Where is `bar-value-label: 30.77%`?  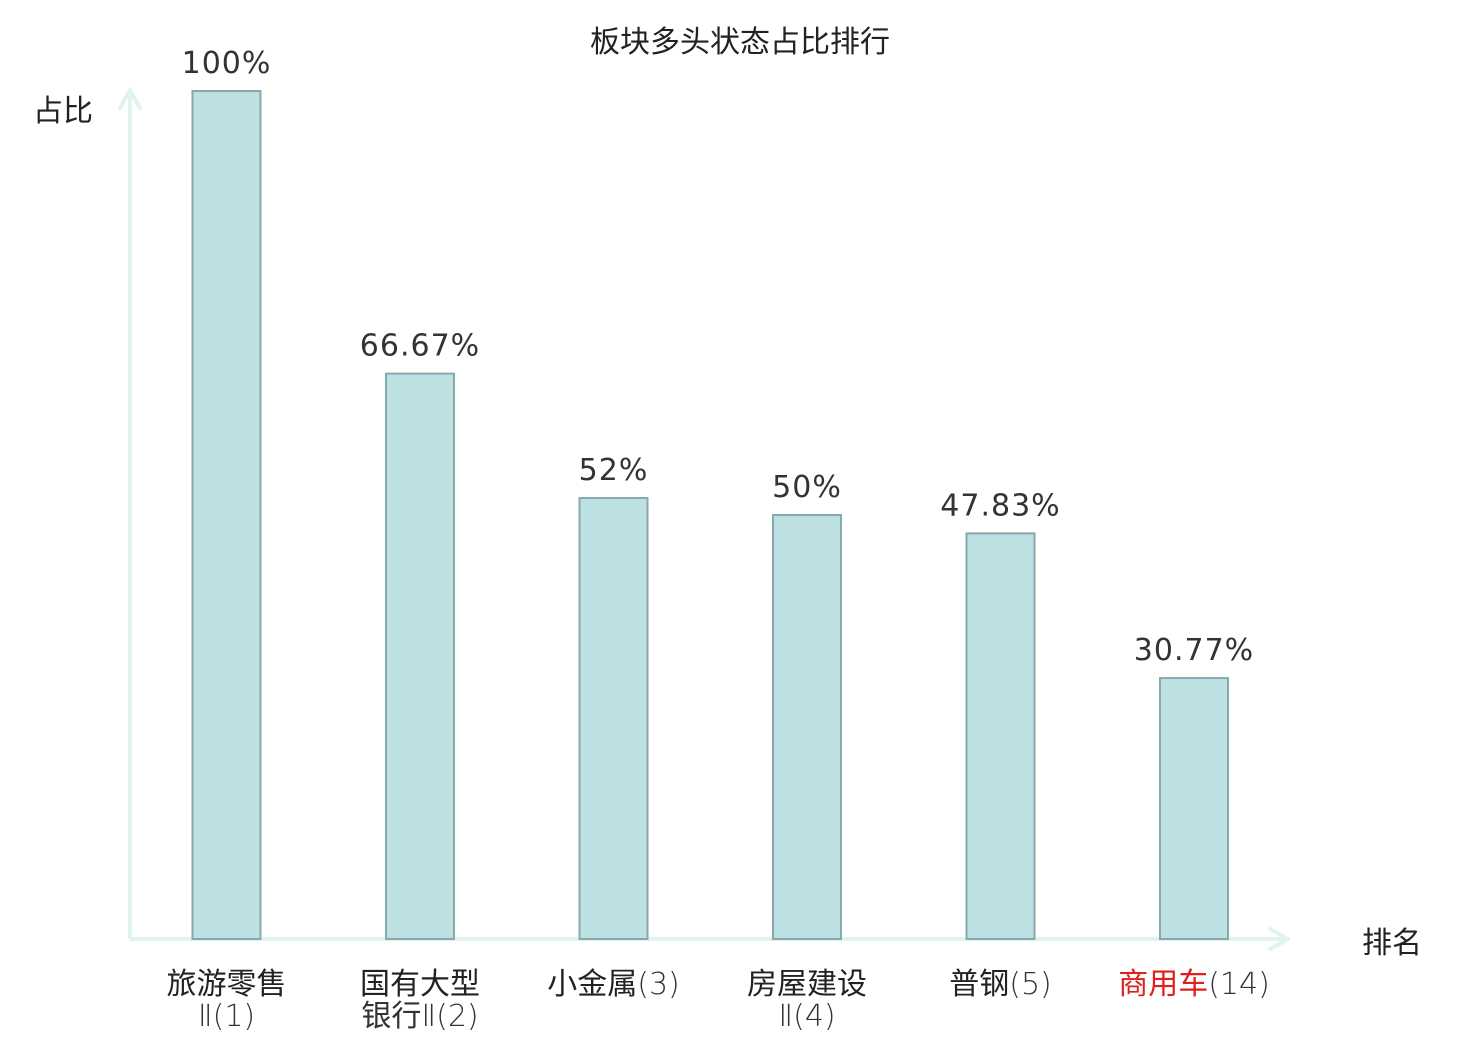 bar-value-label: 30.77% is located at coordinates (1194, 650).